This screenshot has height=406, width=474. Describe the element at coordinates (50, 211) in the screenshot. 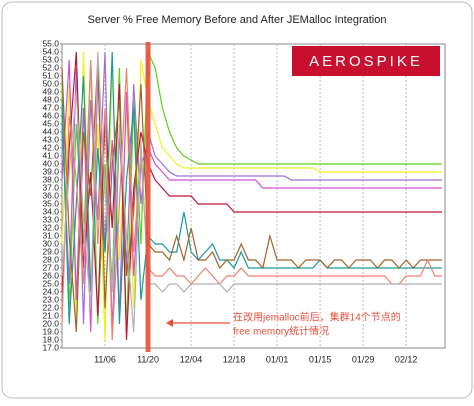

I see `y-tick-label: 34.0` at that location.